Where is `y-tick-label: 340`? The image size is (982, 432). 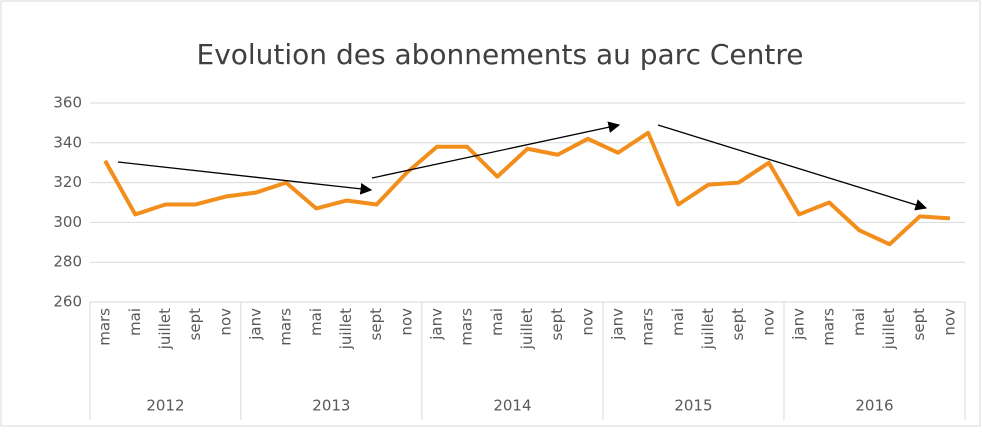
y-tick-label: 340 is located at coordinates (67, 142).